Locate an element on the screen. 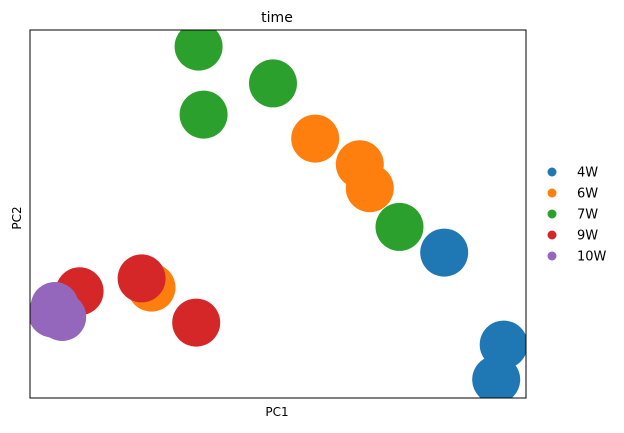  legend-item-7w: 7W is located at coordinates (572, 215).